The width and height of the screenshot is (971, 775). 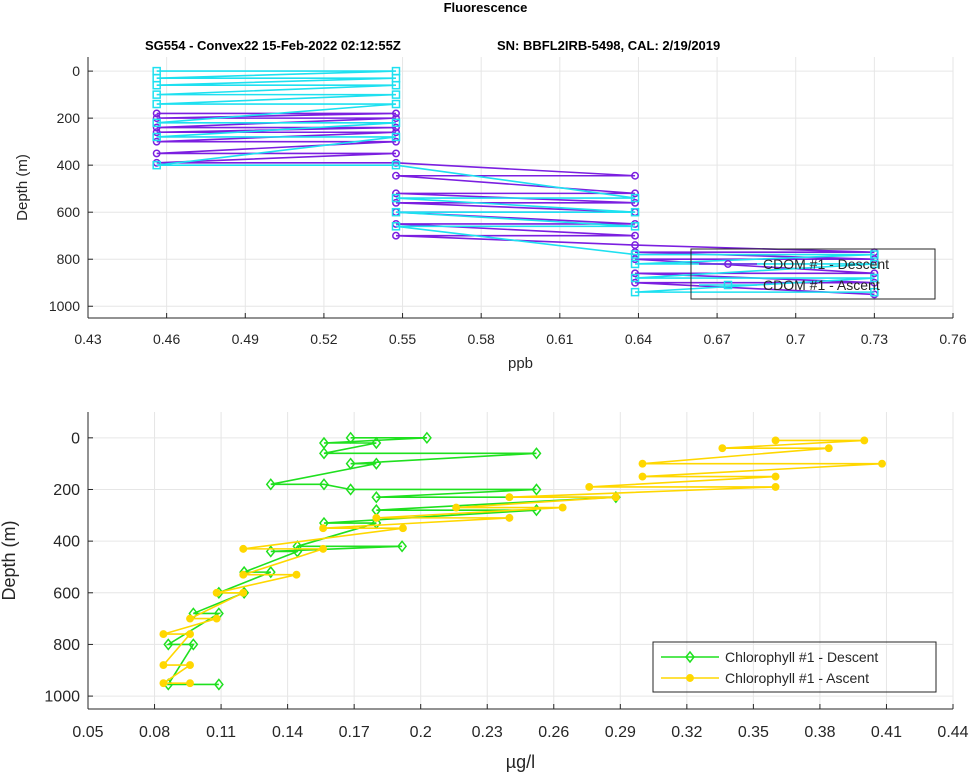 I want to click on y-tick-label: 400, so click(x=69, y=165).